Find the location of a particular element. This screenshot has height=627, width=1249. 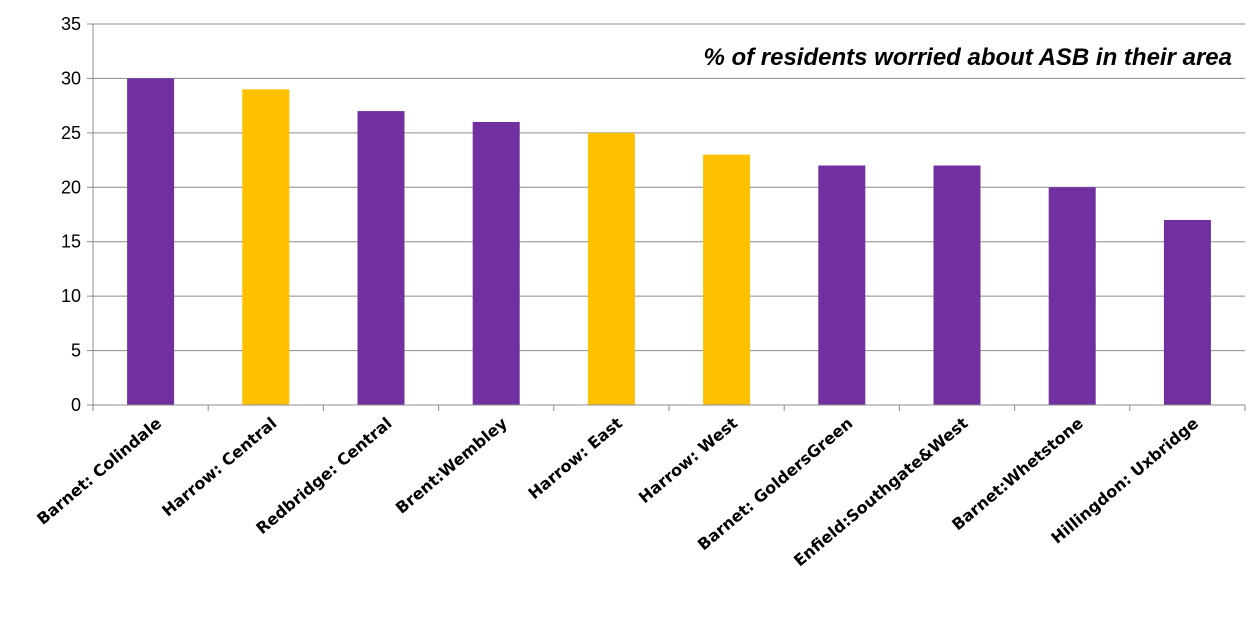

x-tick-label: Harrow: West is located at coordinates (688, 460).